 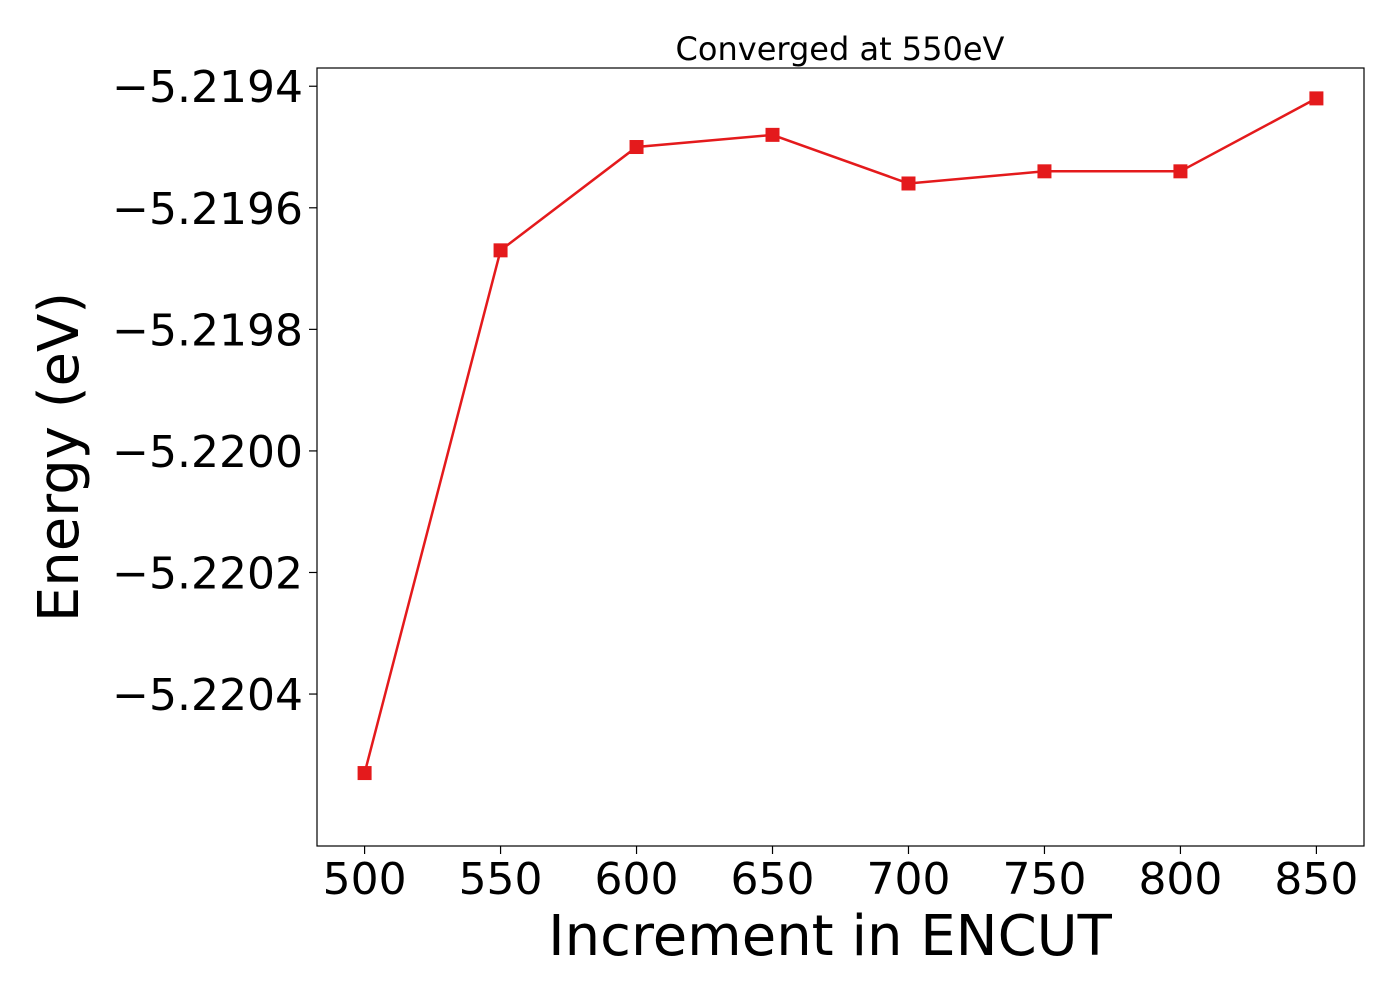 What do you see at coordinates (840, 875) in the screenshot?
I see `x-axis-ticks: 500 550 600 650 700 750 800 850` at bounding box center [840, 875].